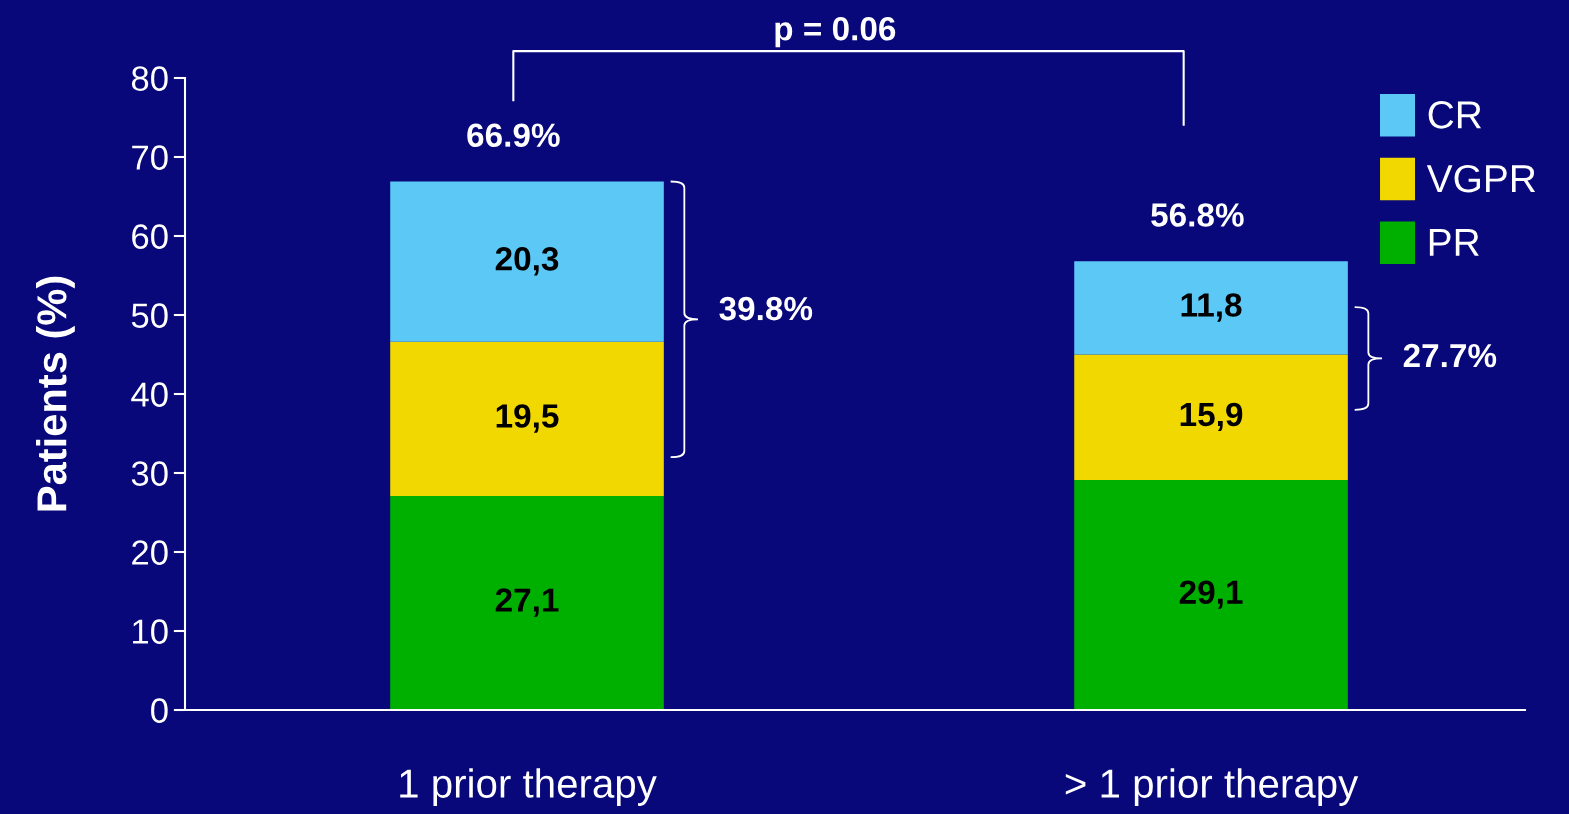 This screenshot has height=814, width=1569. I want to click on legend-label: PR, so click(1454, 242).